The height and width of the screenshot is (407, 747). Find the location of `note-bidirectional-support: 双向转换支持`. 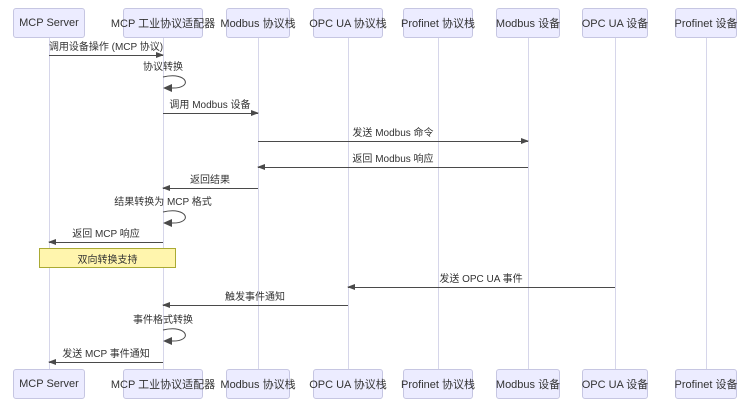

note-bidirectional-support: 双向转换支持 is located at coordinates (107, 258).